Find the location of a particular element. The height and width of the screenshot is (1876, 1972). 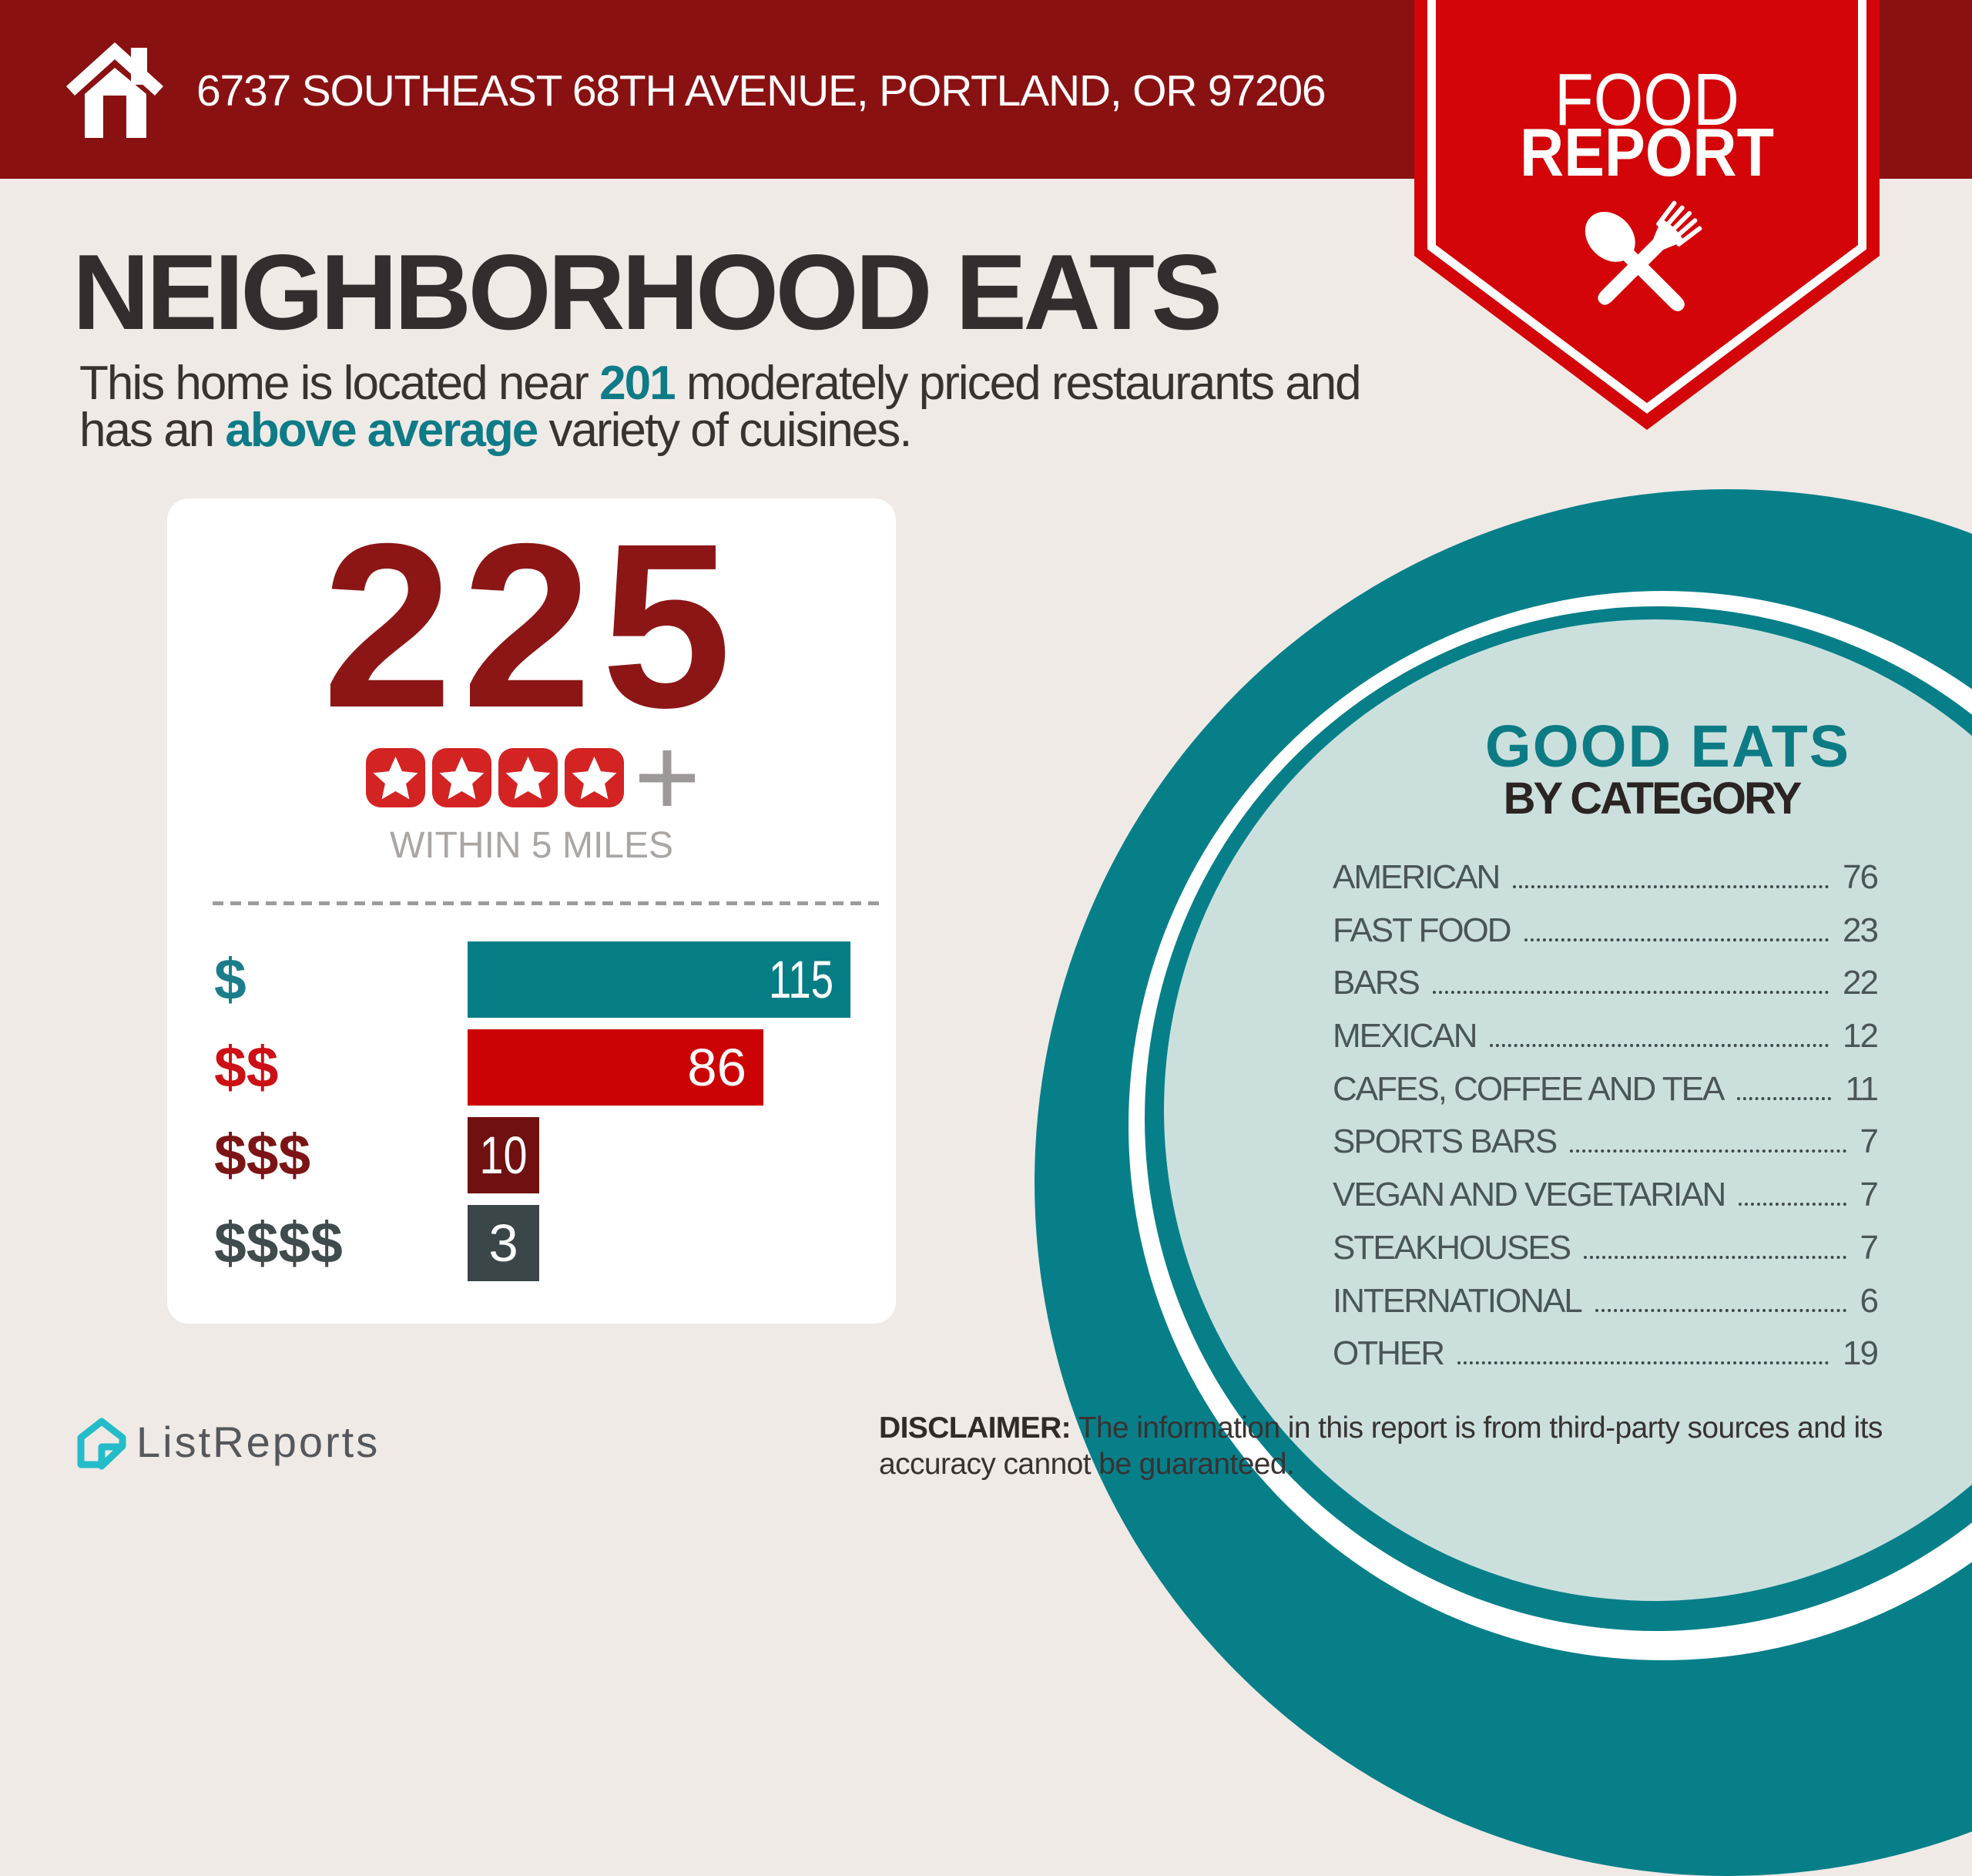

svg-text: 10 is located at coordinates (504, 1155).